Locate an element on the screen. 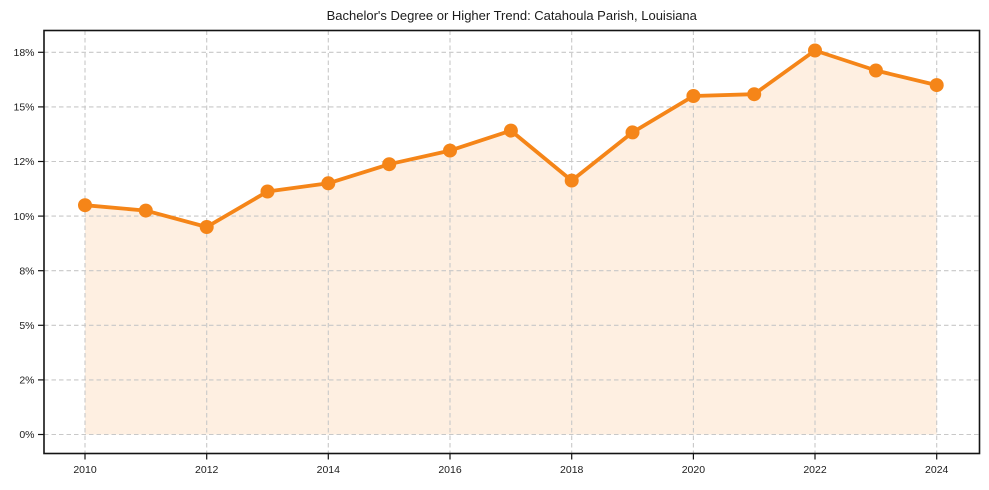 This screenshot has width=989, height=490. x-axis-tick-label: 2014 is located at coordinates (329, 470).